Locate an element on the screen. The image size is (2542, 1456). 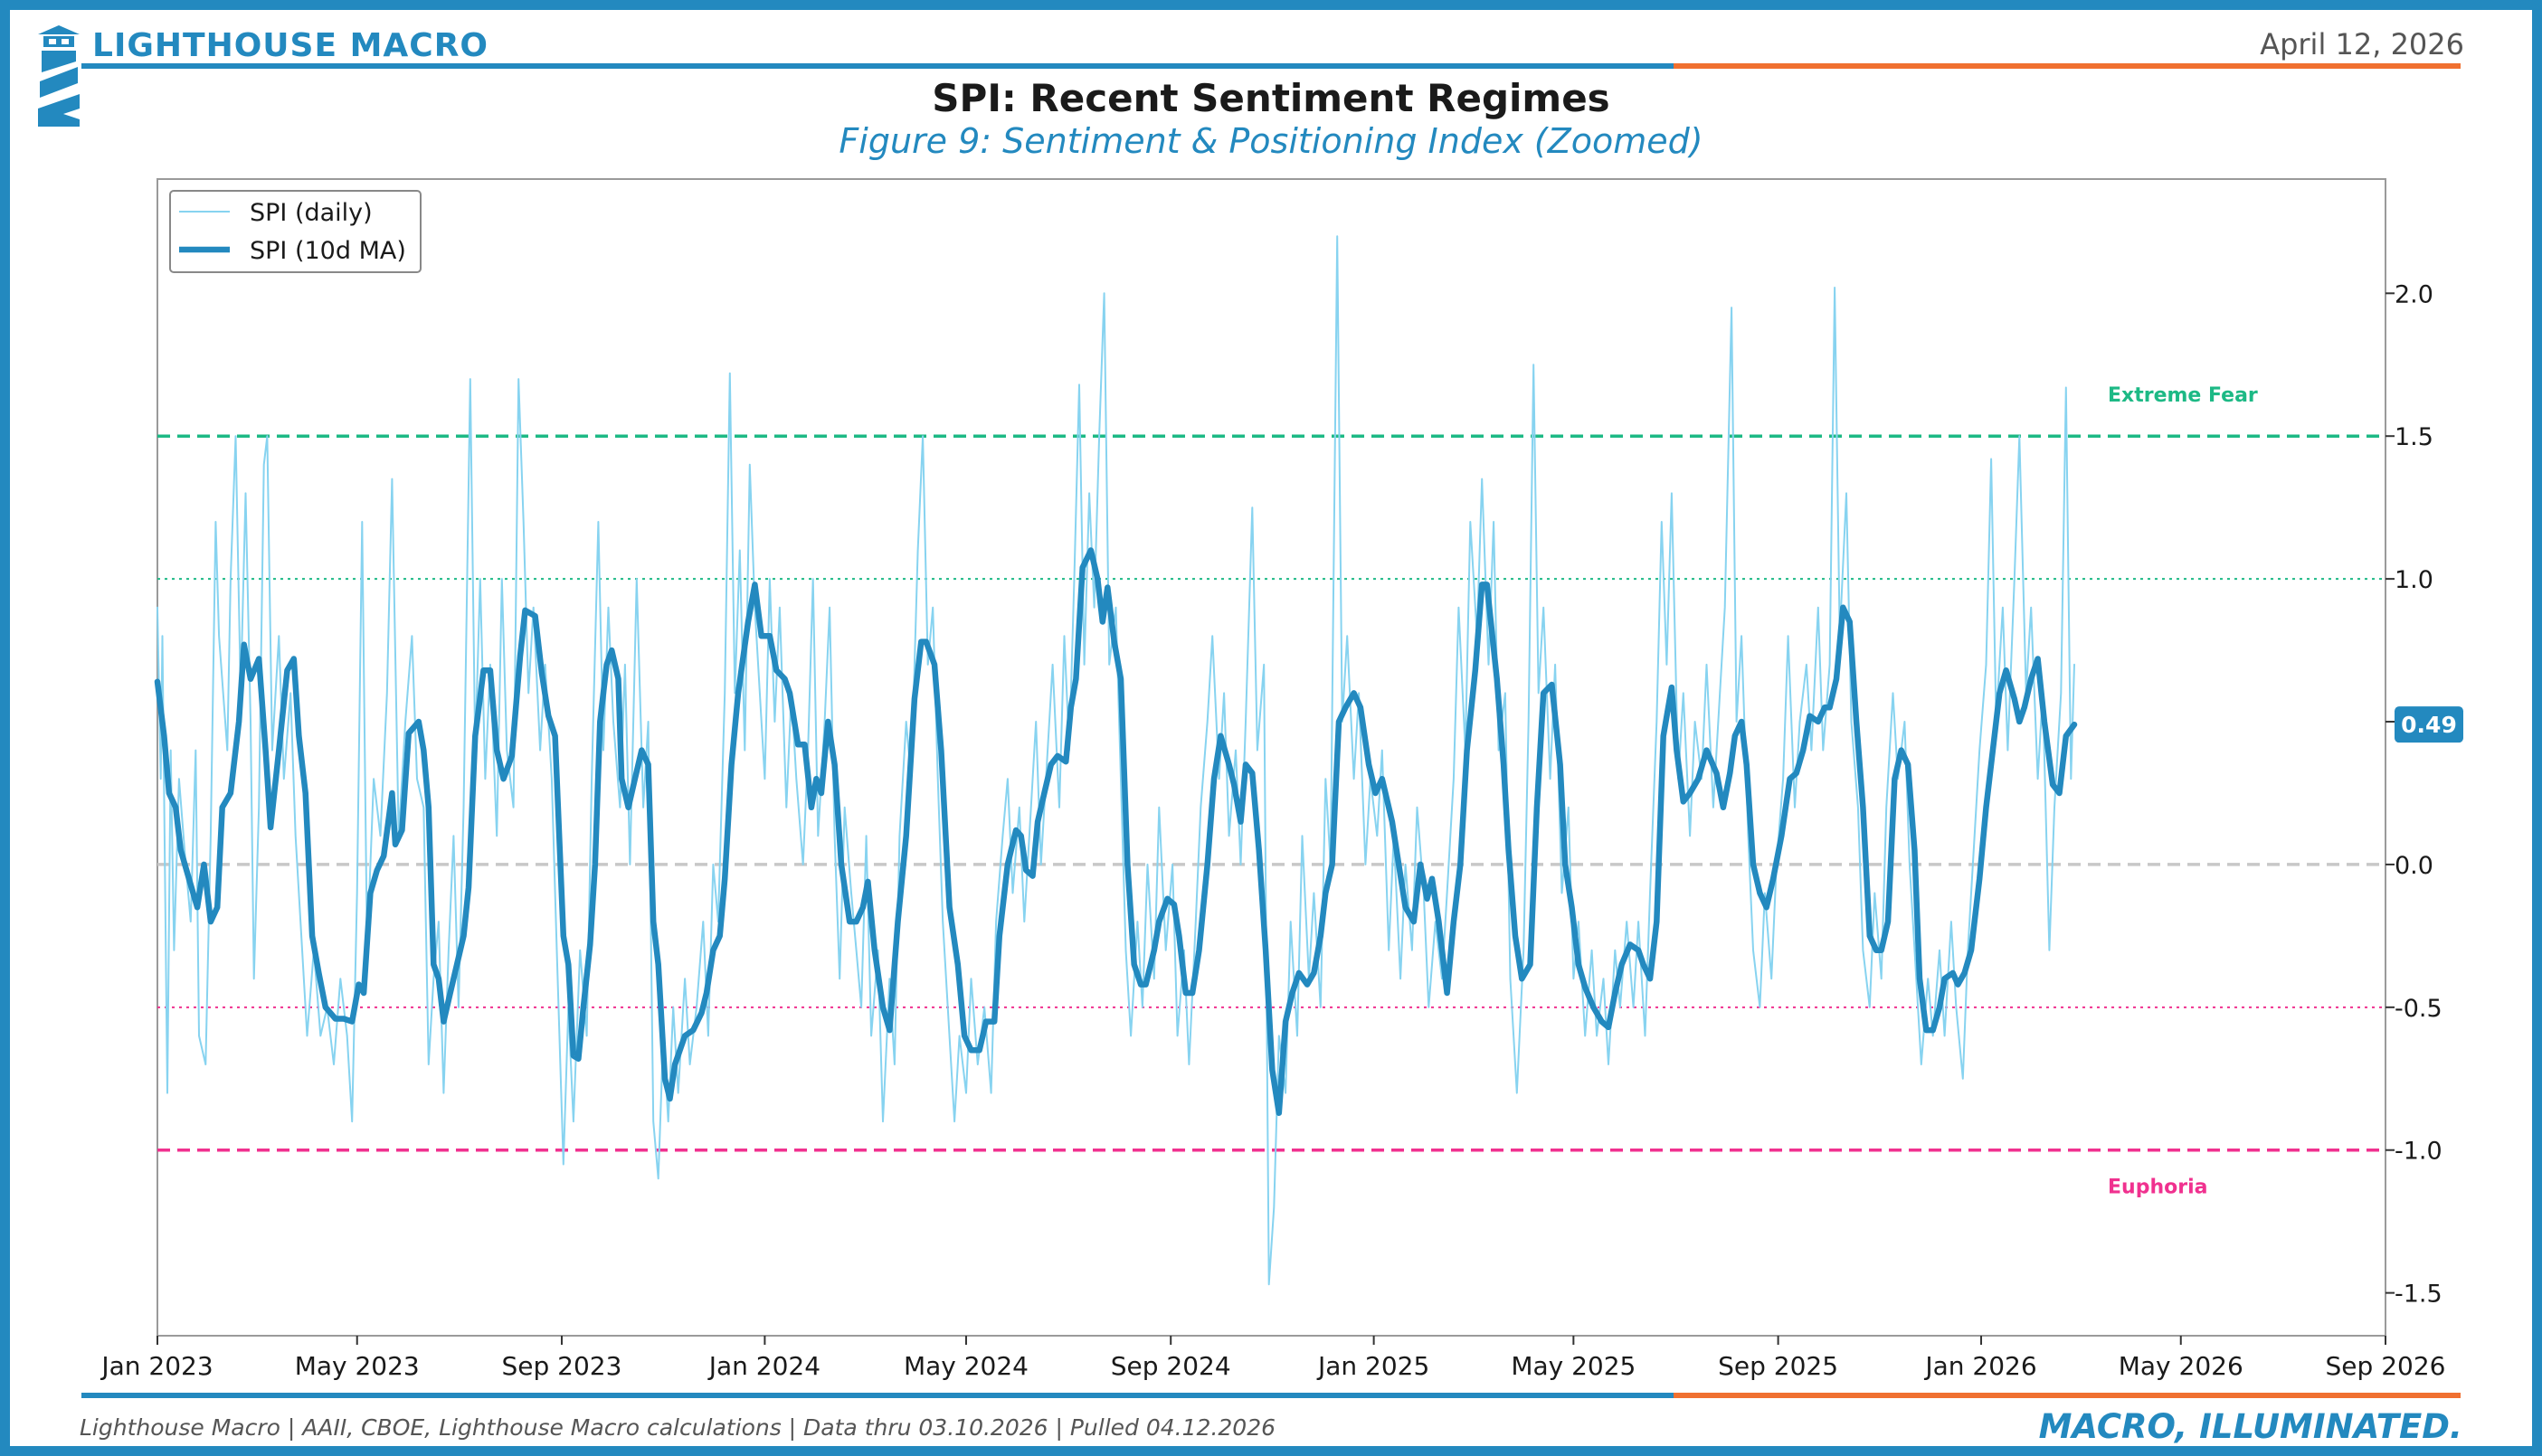
x-tick-label: Sep 2024 is located at coordinates (1171, 1366).